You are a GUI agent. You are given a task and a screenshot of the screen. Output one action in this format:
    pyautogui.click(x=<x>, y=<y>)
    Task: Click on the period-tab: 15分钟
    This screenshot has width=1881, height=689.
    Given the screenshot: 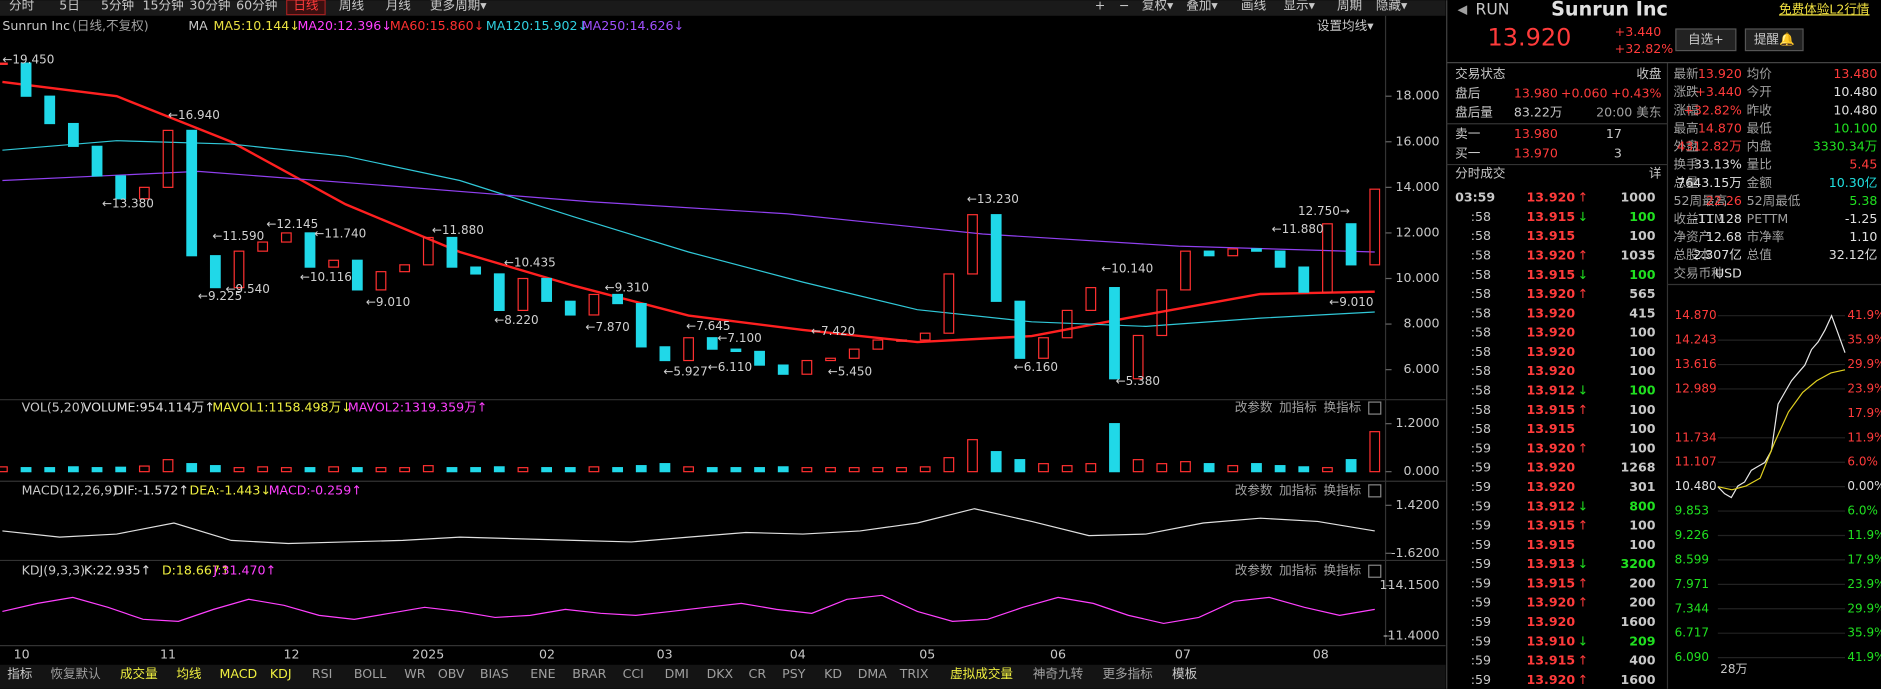 What is the action you would take?
    pyautogui.click(x=163, y=6)
    